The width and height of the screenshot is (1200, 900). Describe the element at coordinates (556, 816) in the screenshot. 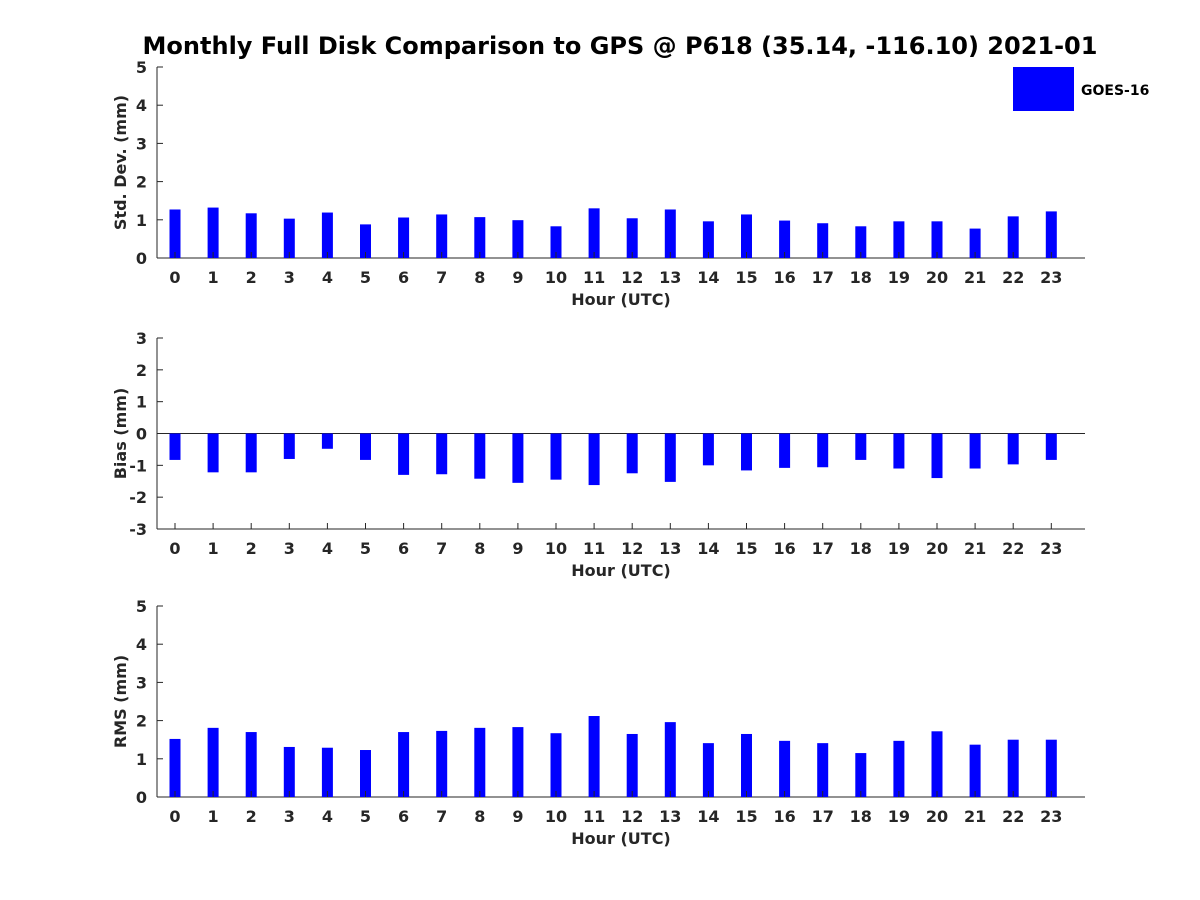

I see `x-tick-label: 10` at that location.